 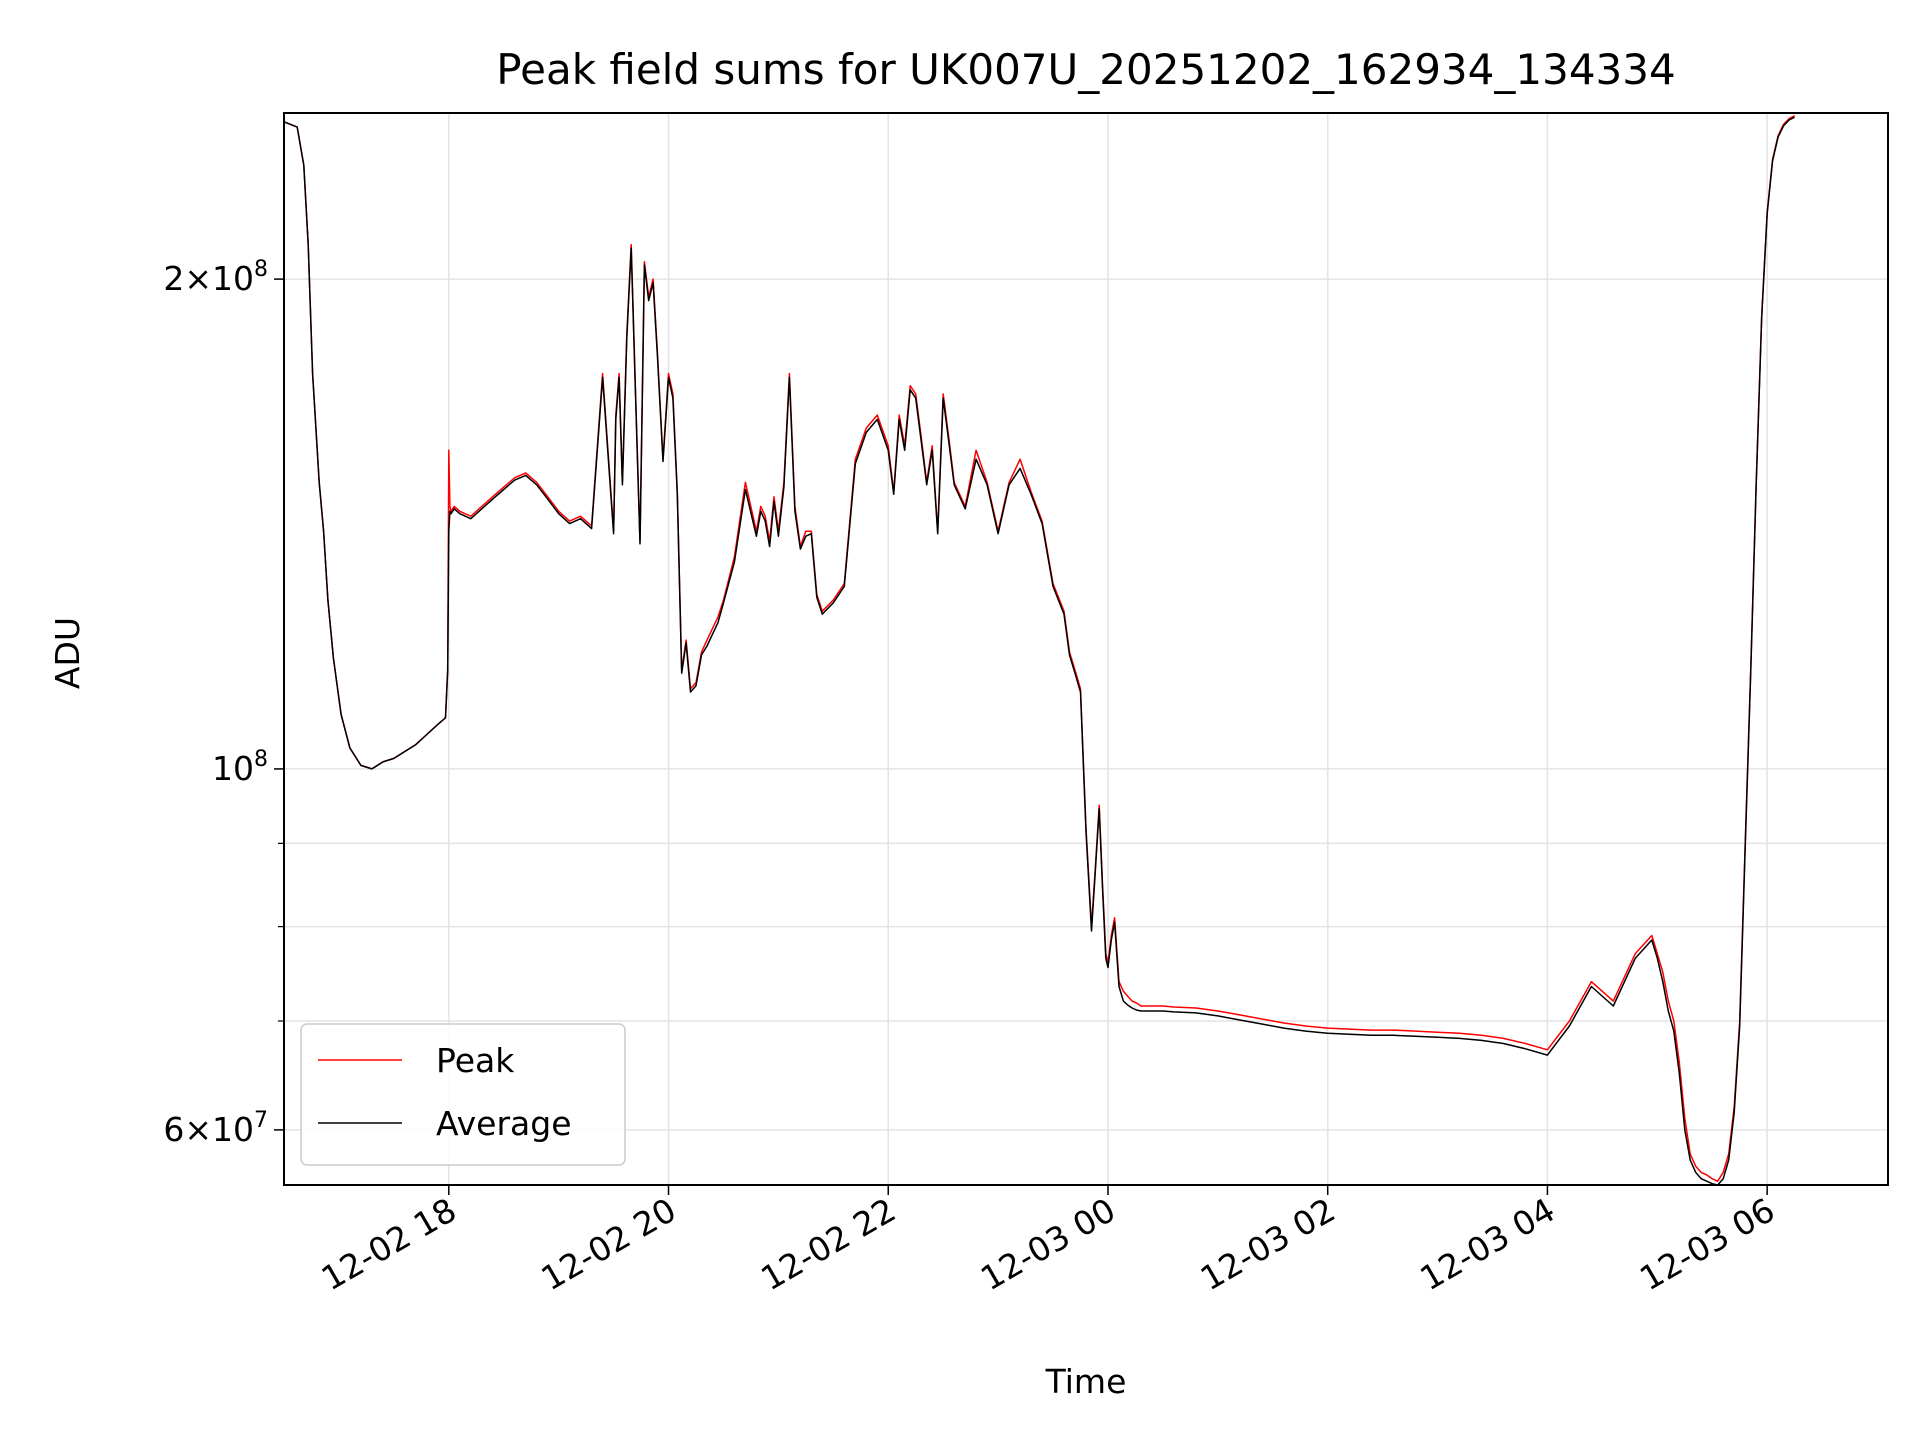 What do you see at coordinates (215, 1128) in the screenshot?
I see `y-tick-label: 6×107` at bounding box center [215, 1128].